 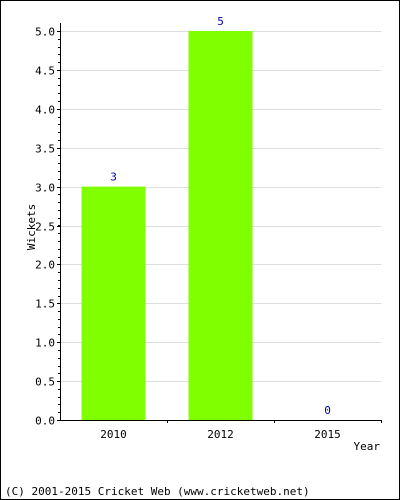 I want to click on y-axis-label: Wickets, so click(x=31, y=227).